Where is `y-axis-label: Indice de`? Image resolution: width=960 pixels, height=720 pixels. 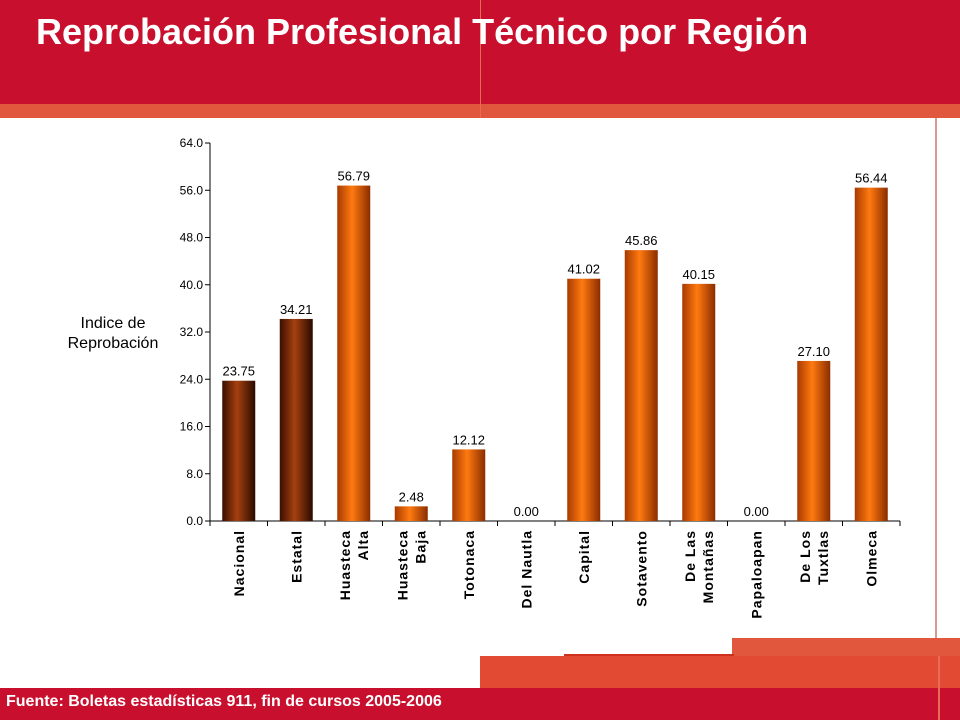
y-axis-label: Indice de is located at coordinates (113, 323).